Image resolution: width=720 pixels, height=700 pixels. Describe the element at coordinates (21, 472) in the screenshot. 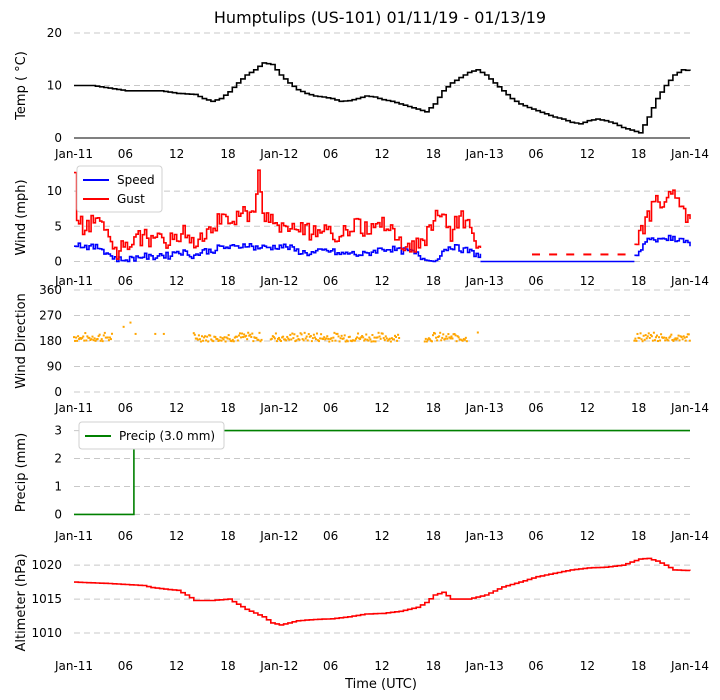

I see `precip-ylabel: Precip (mm)` at that location.